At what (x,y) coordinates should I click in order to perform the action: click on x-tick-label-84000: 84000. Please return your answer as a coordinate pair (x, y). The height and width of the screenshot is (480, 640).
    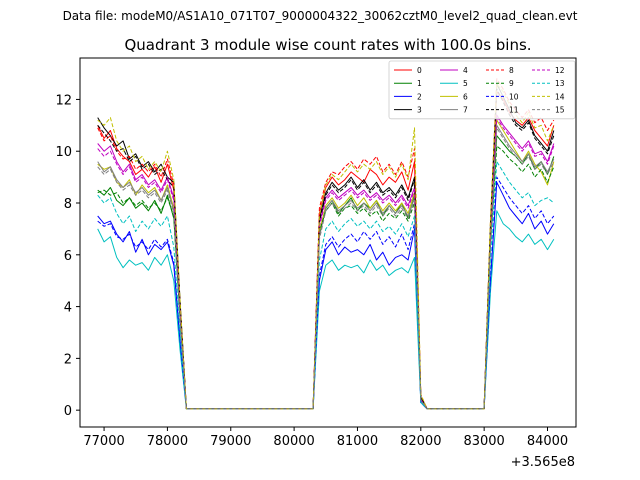
    Looking at the image, I should click on (547, 441).